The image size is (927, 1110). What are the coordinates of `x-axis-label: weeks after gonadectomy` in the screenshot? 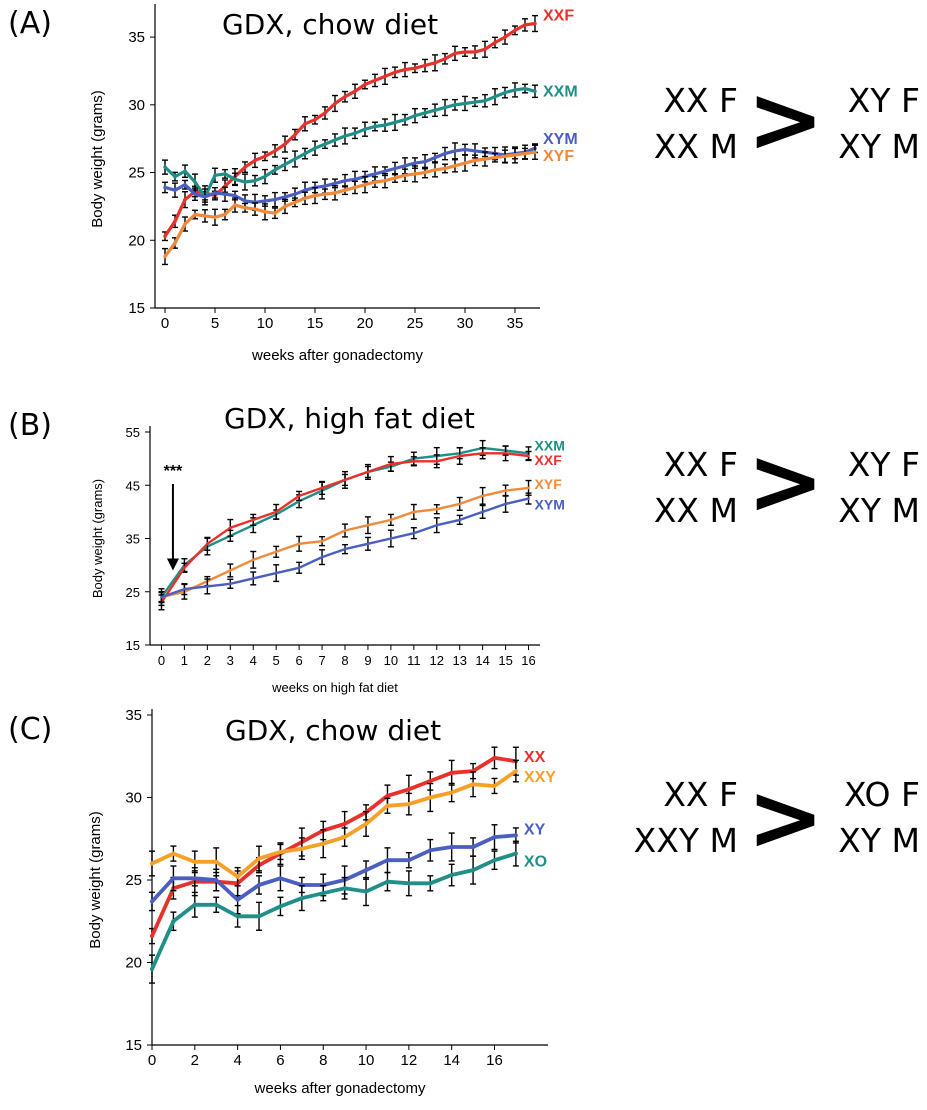 It's located at (340, 1088).